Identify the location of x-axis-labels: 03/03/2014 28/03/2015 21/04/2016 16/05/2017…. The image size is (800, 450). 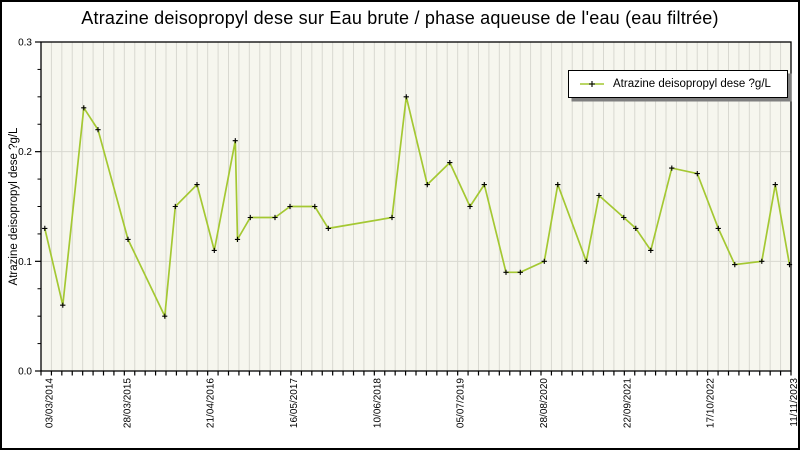
(422, 403).